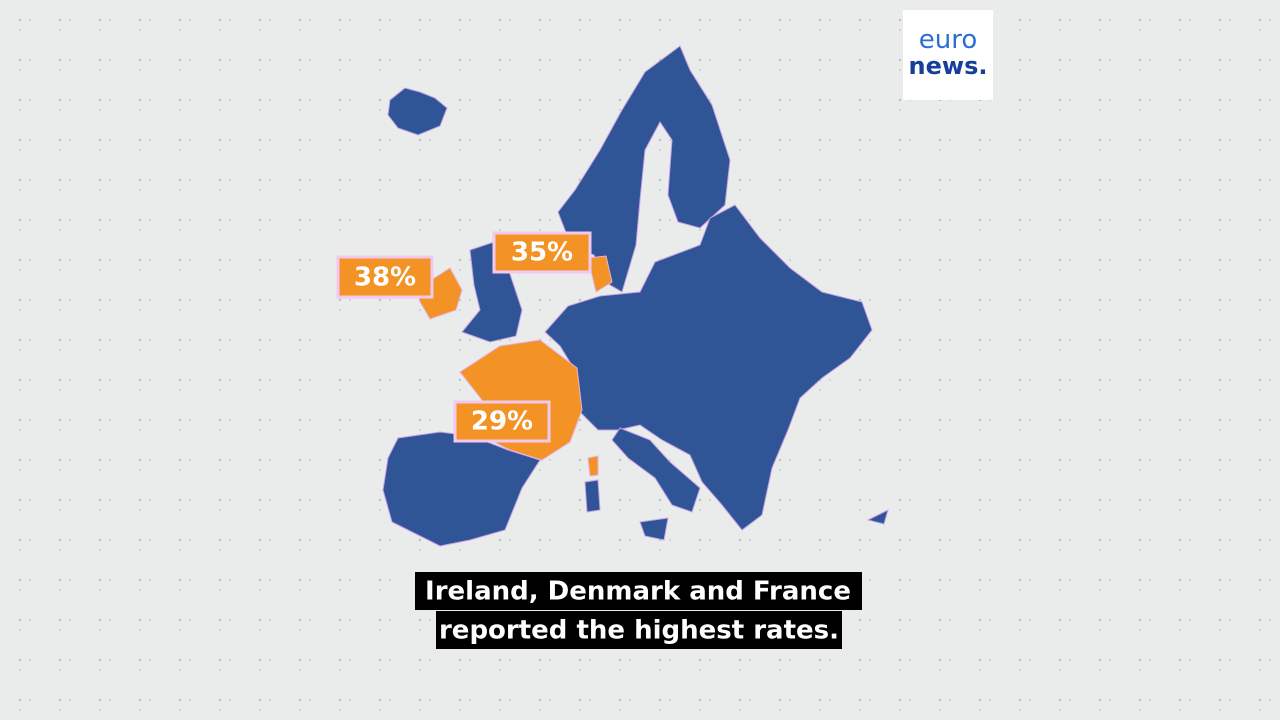  I want to click on corsica, so click(593, 466).